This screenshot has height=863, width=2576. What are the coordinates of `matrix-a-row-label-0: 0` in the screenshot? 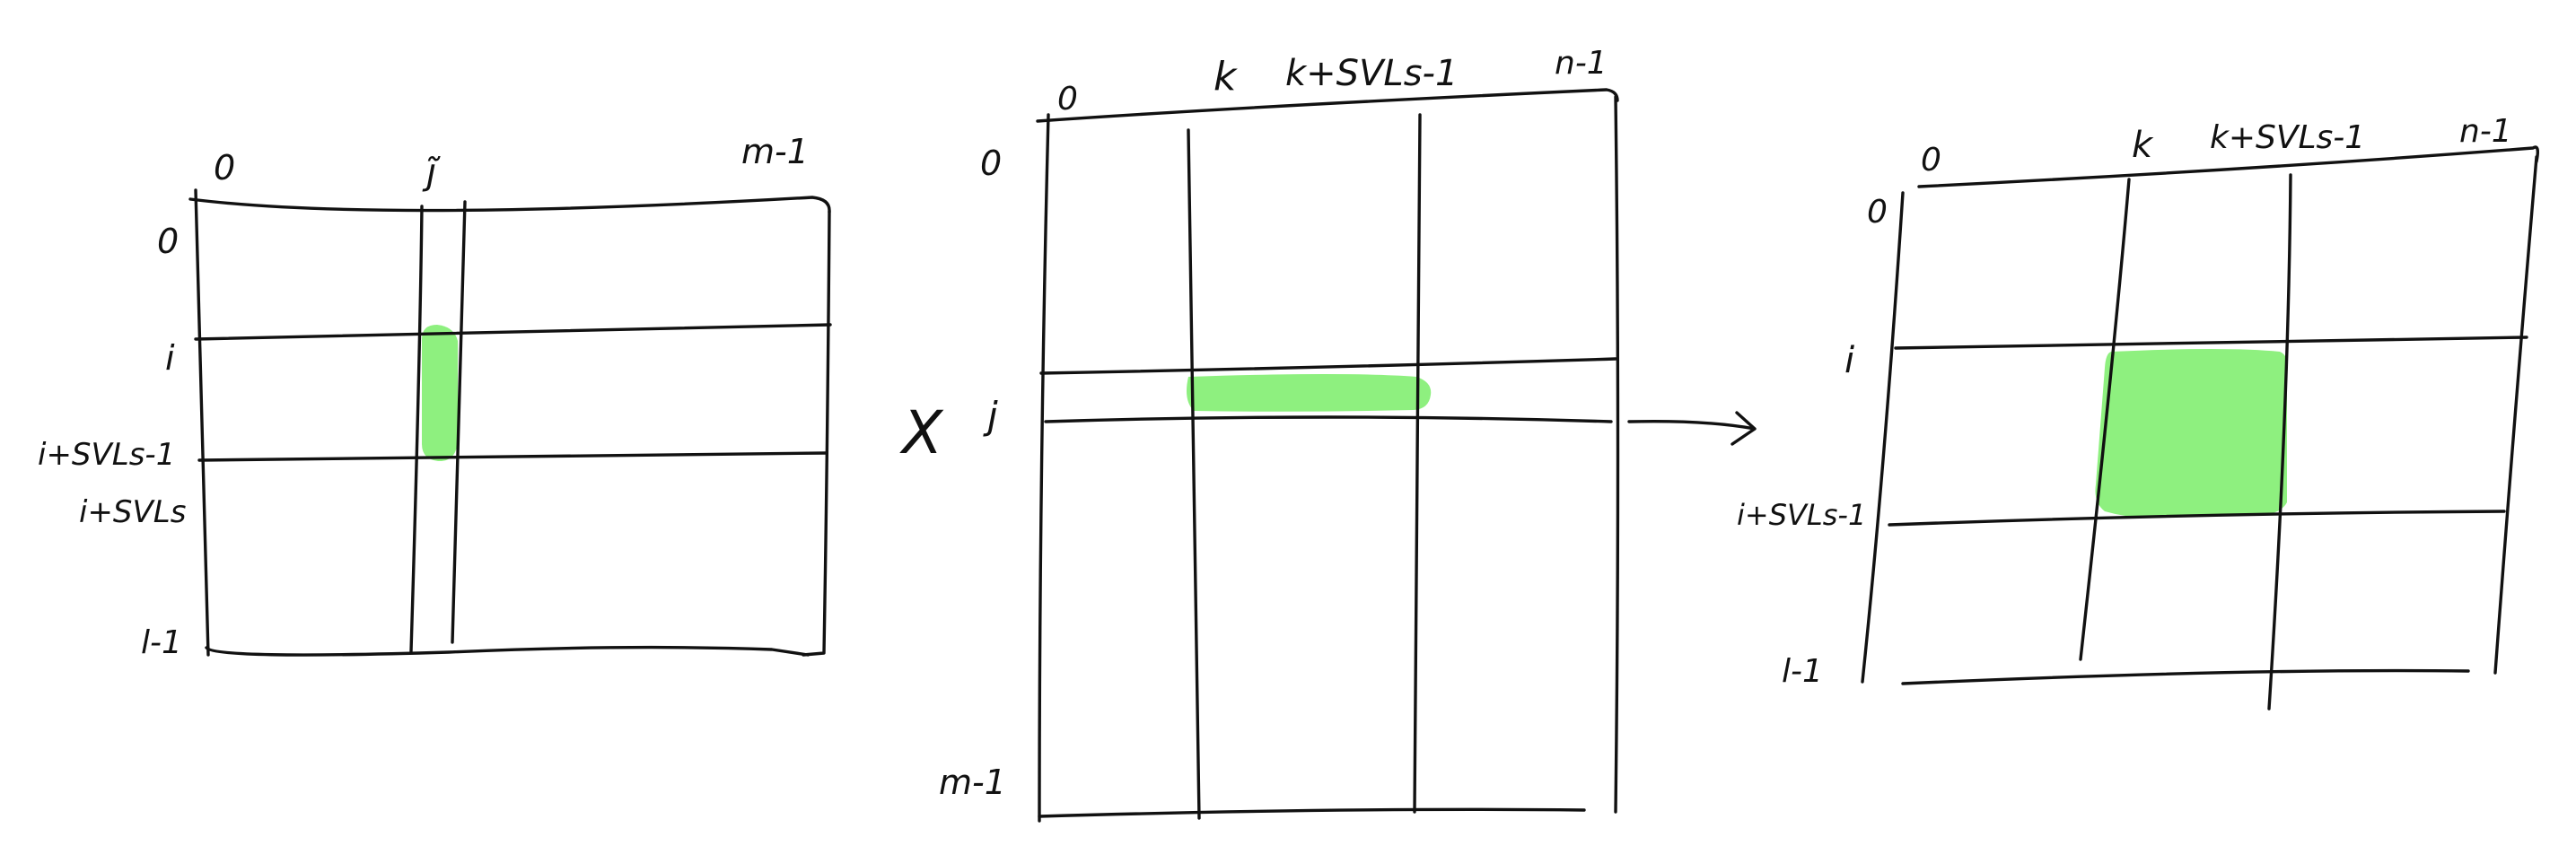 It's located at (168, 241).